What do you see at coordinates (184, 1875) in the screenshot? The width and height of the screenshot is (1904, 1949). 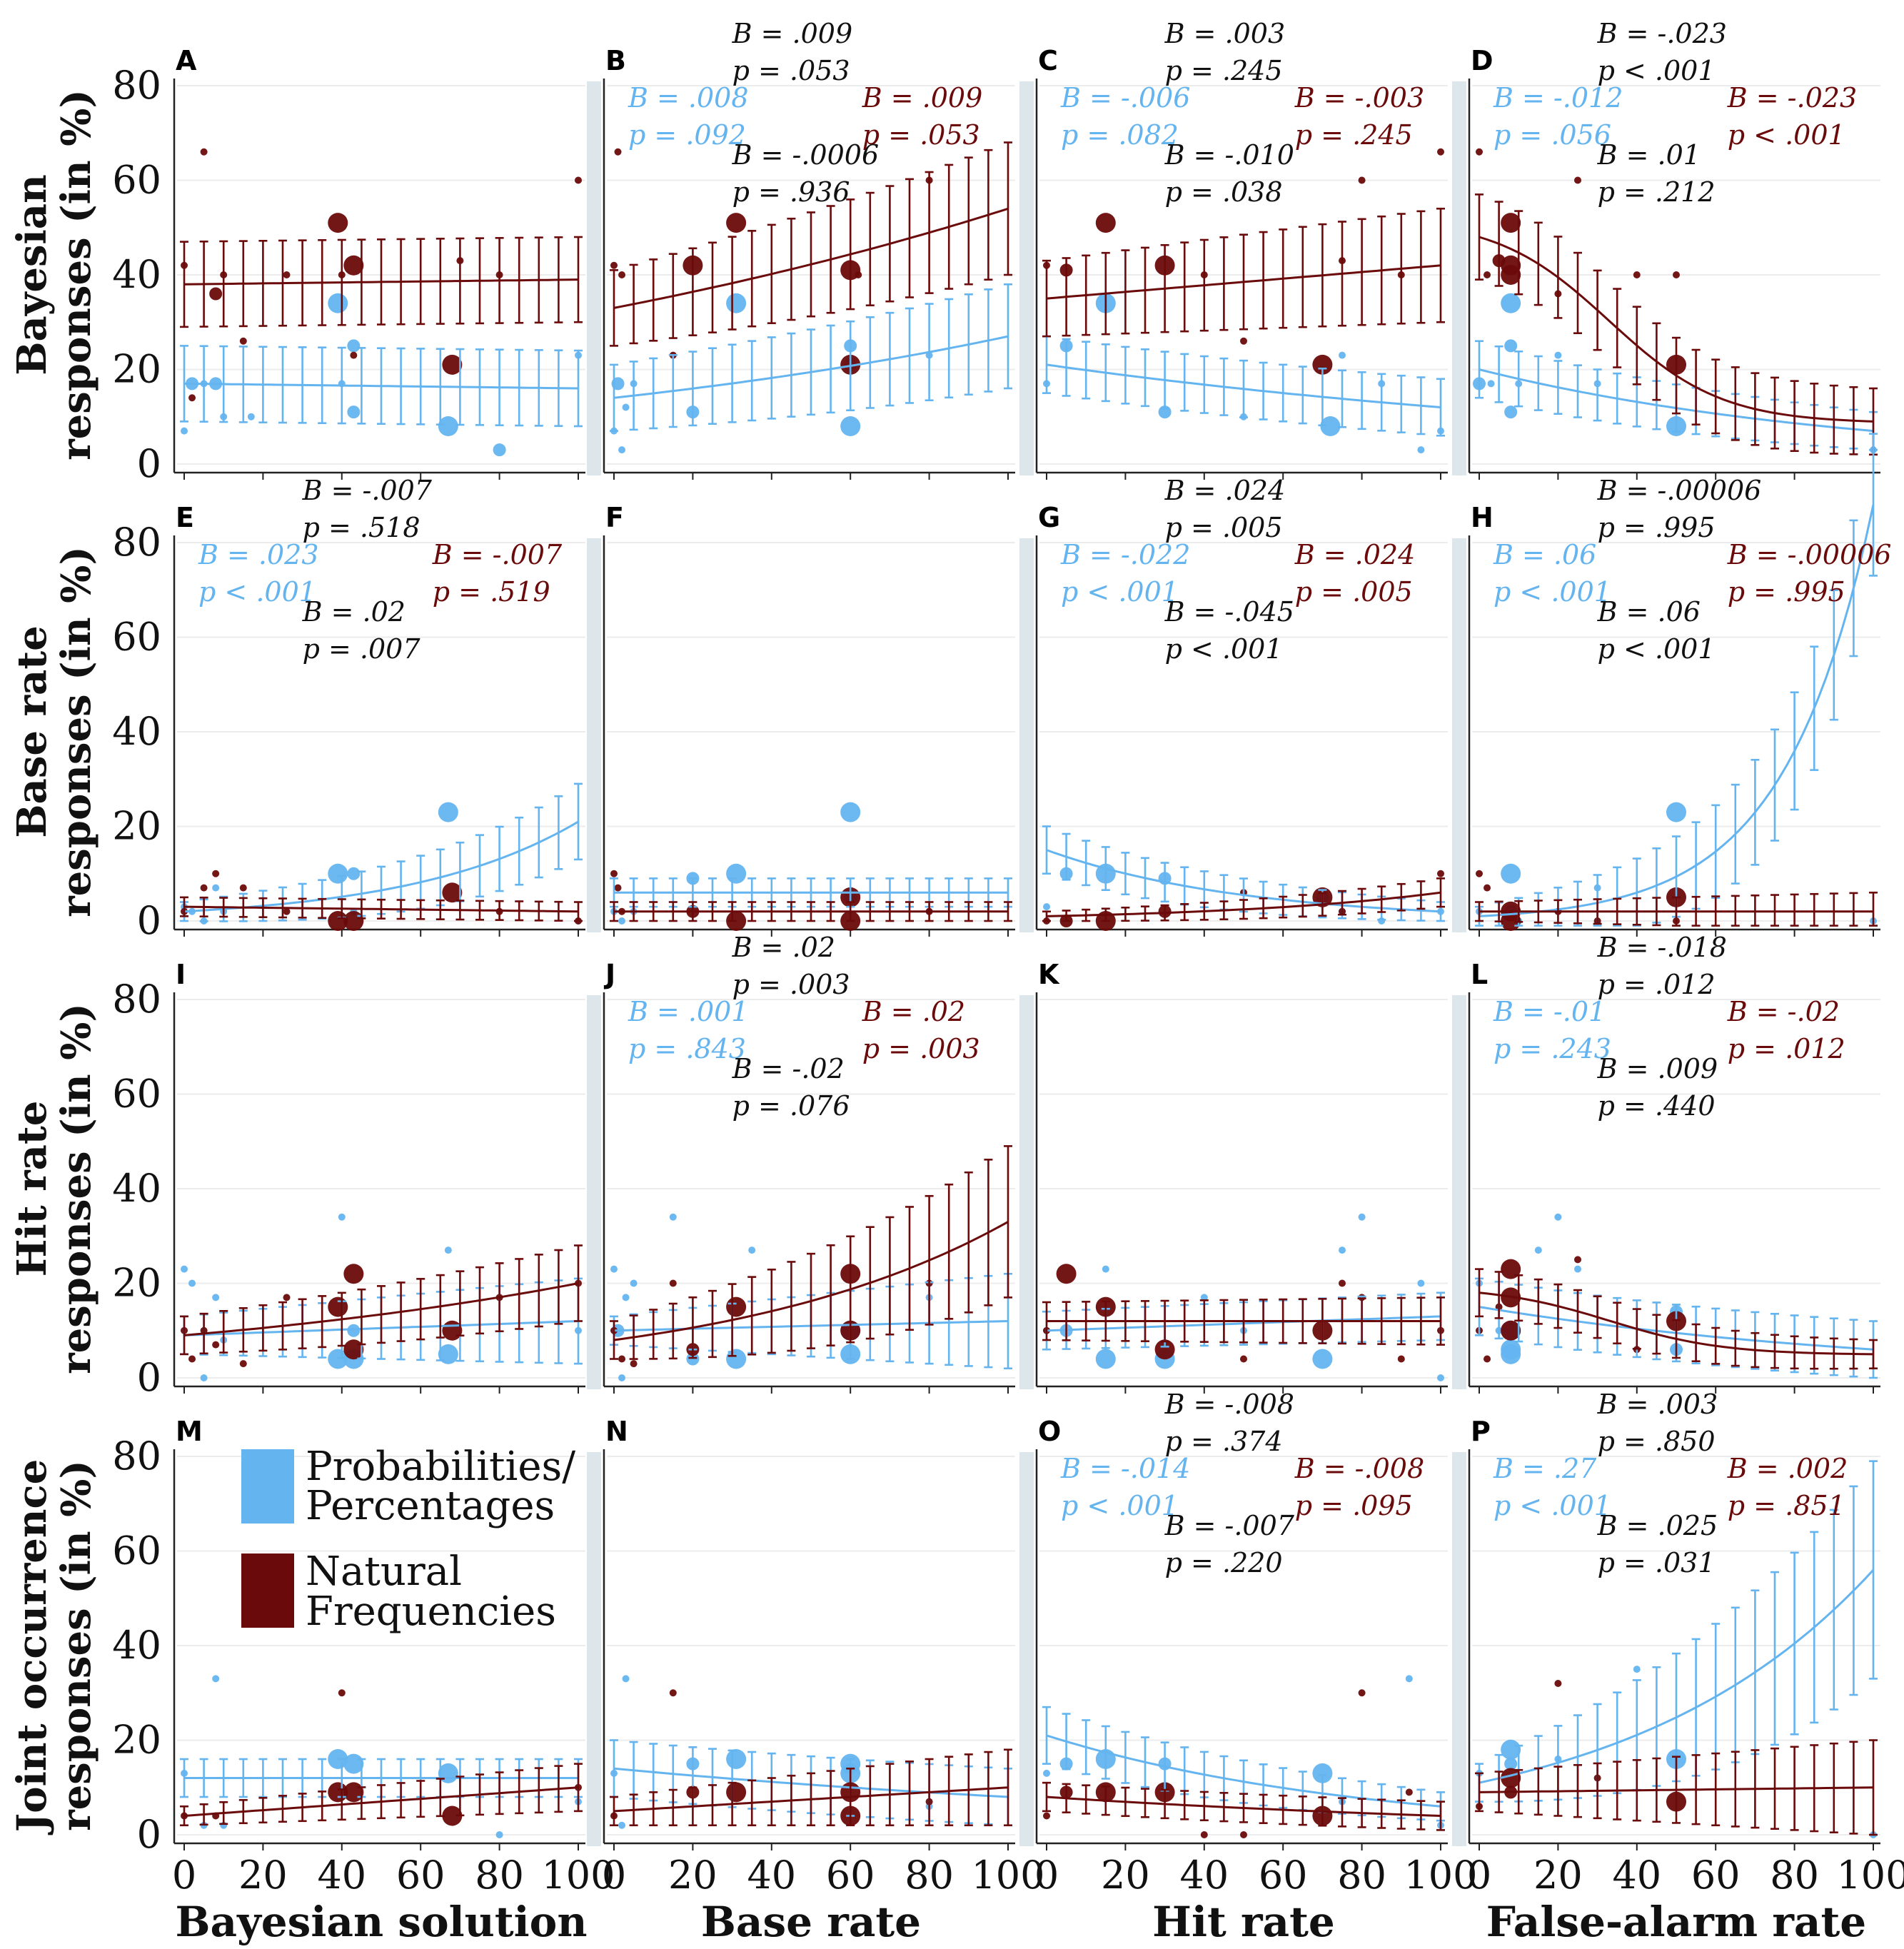 I see `x-tick-label: 0` at bounding box center [184, 1875].